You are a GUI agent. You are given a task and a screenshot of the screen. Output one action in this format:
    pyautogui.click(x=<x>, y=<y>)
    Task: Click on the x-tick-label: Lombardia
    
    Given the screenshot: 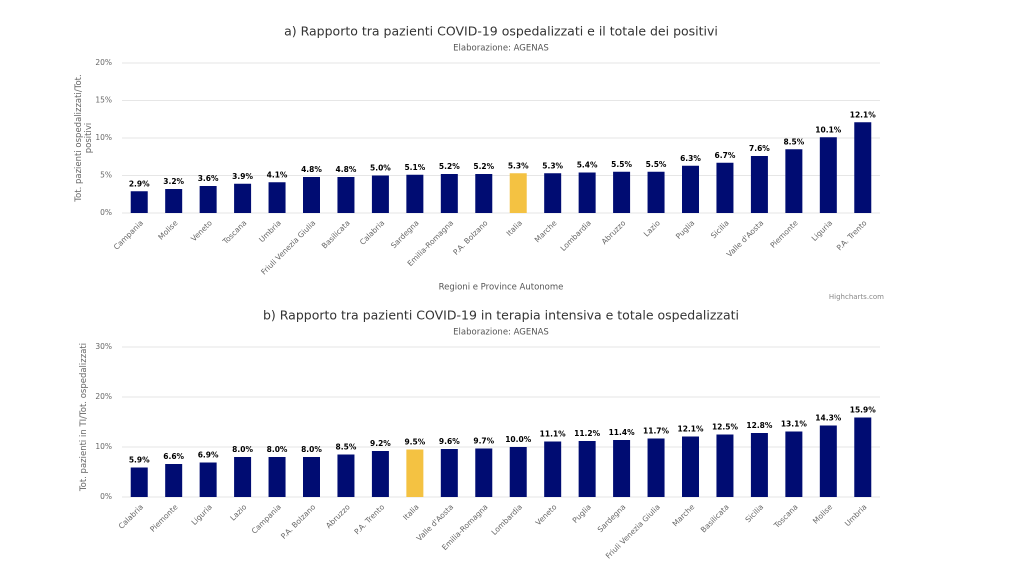 What is the action you would take?
    pyautogui.click(x=576, y=235)
    